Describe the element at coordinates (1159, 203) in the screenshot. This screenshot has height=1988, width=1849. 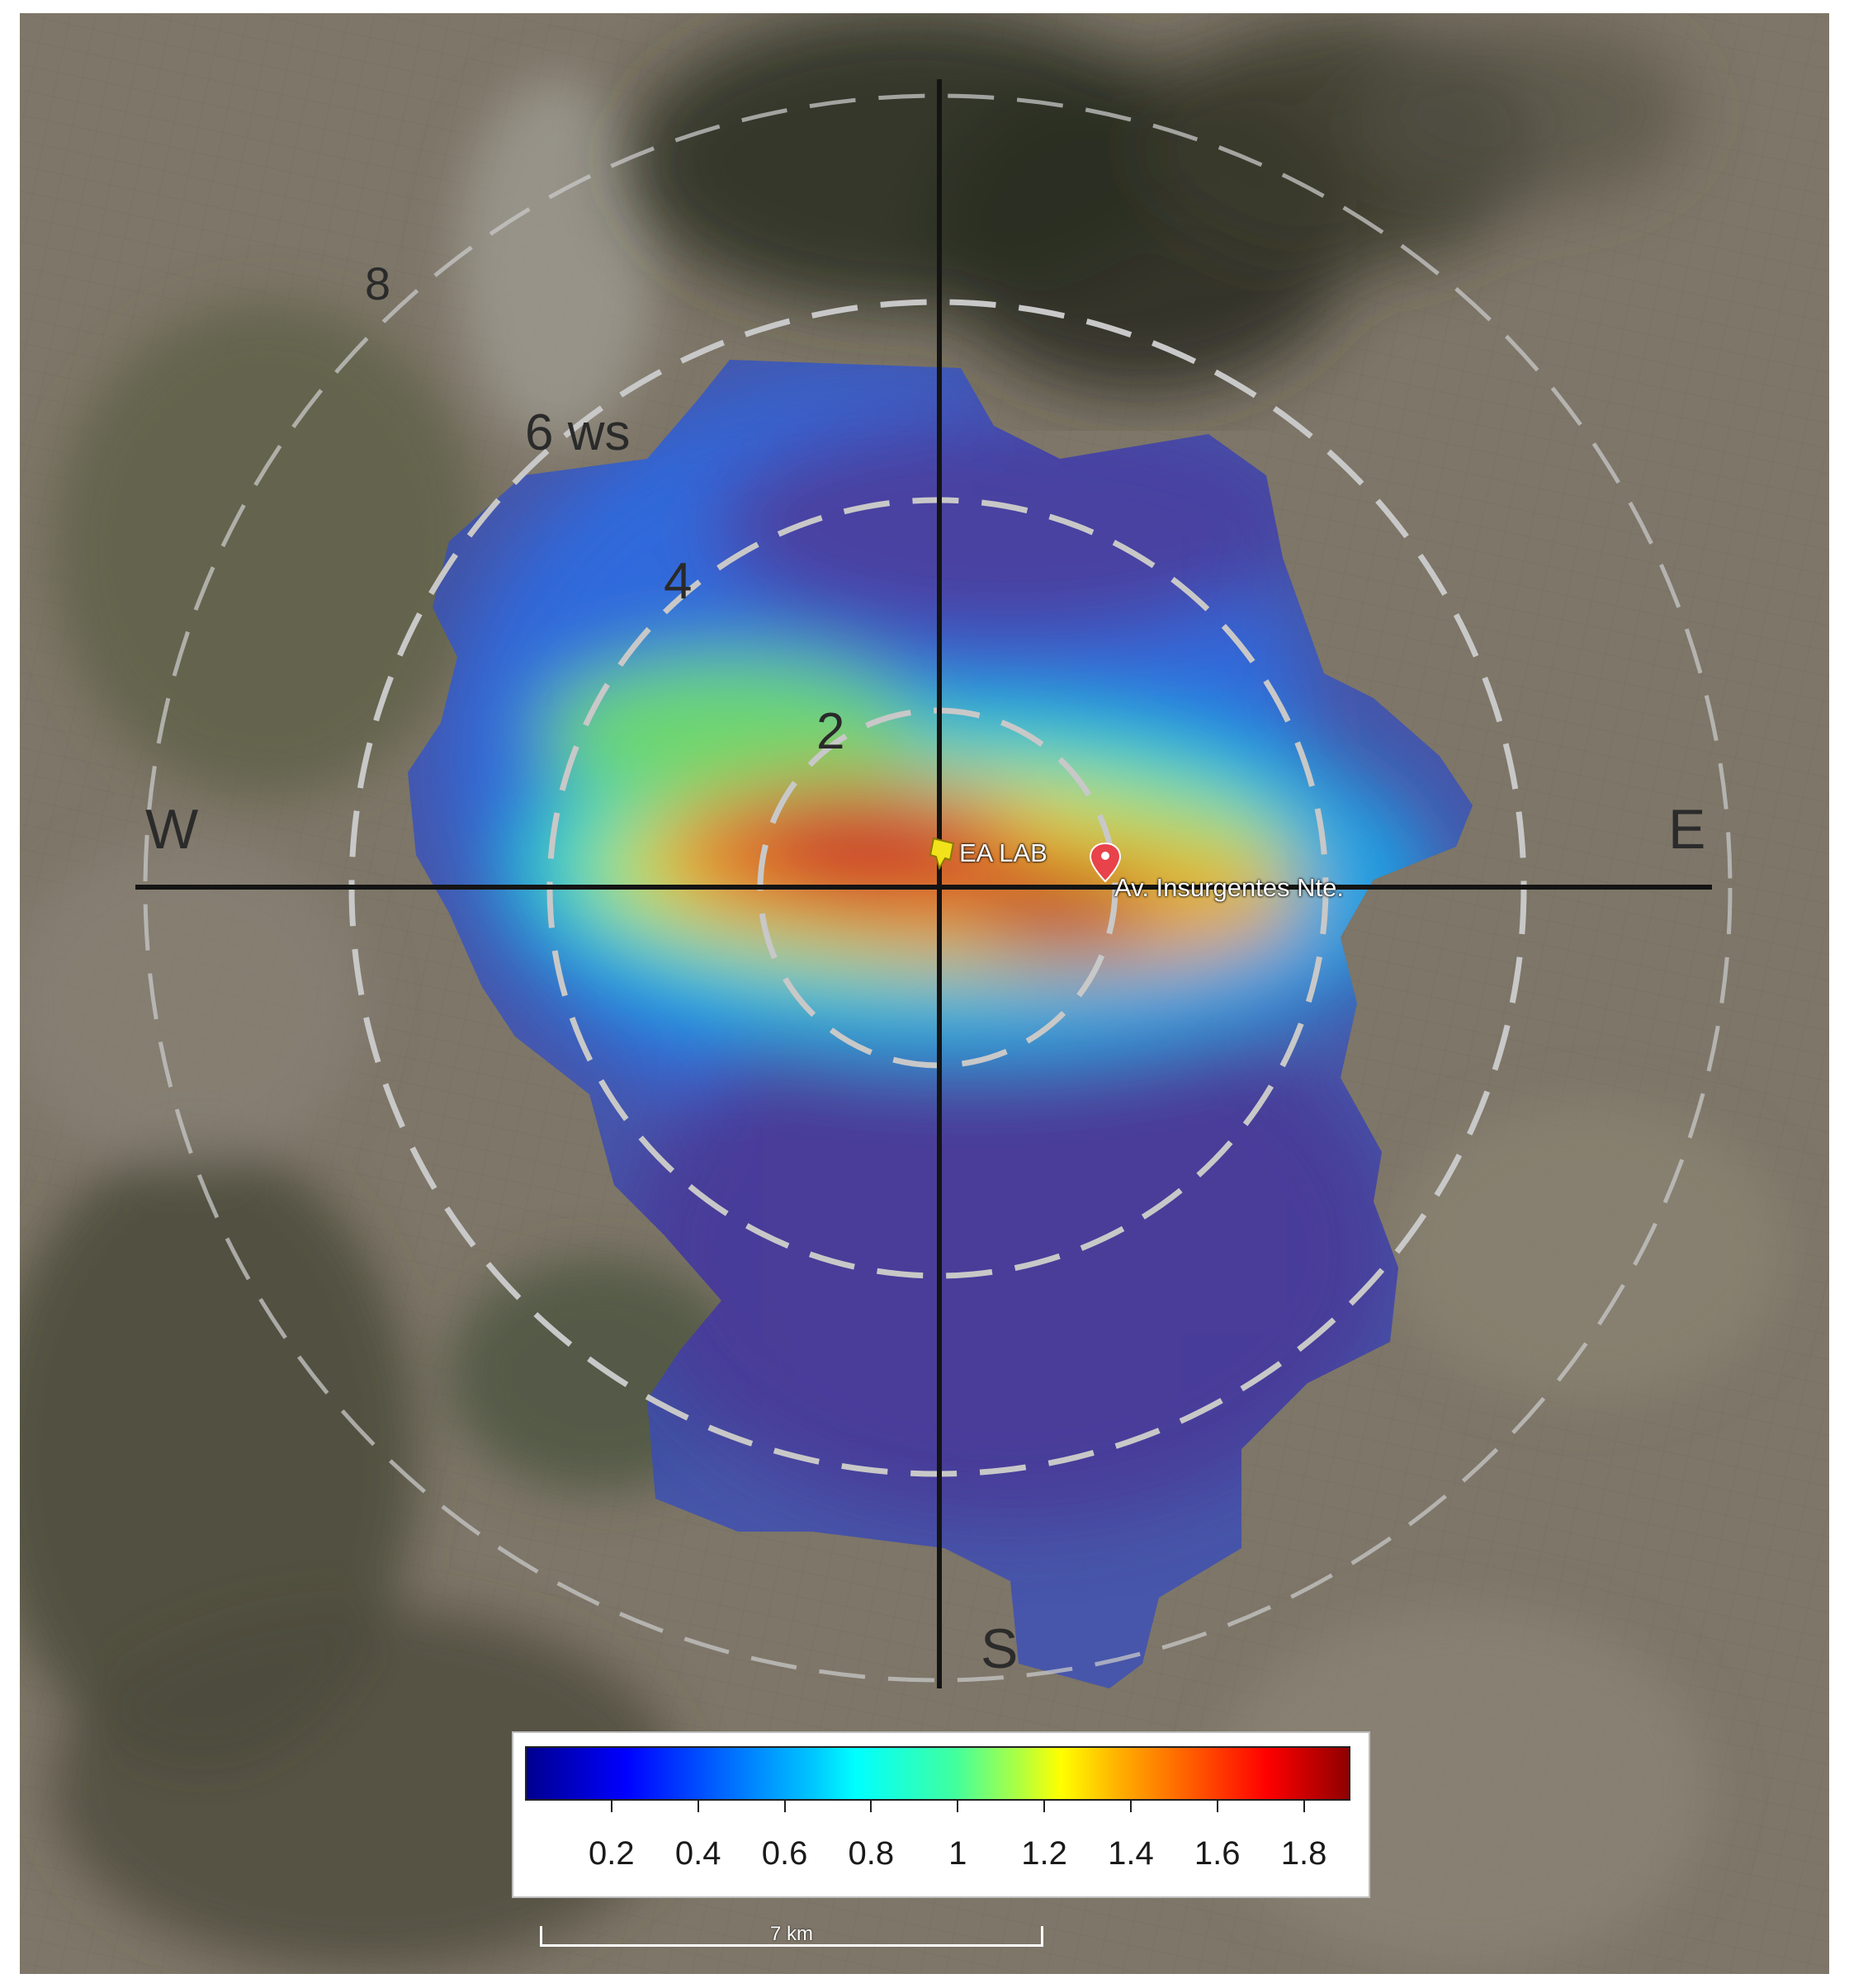
I see `mountain-range` at that location.